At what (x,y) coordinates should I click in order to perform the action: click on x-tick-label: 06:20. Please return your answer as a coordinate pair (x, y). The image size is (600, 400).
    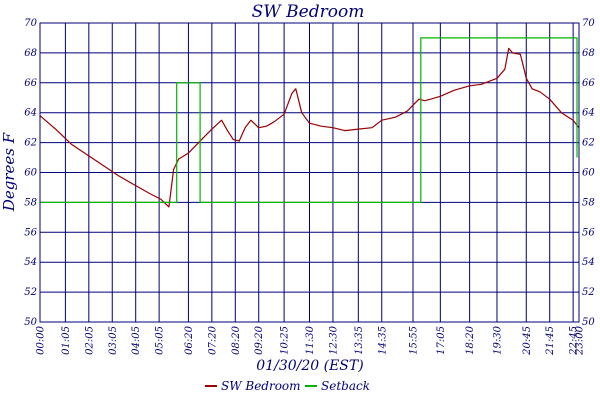
    Looking at the image, I should click on (189, 339).